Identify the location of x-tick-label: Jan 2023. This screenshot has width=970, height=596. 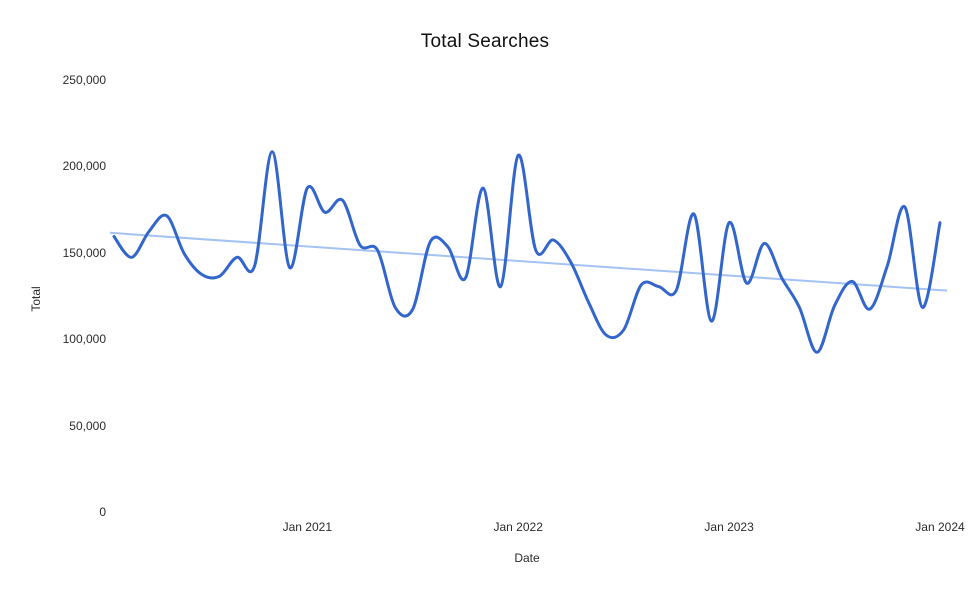
(729, 527).